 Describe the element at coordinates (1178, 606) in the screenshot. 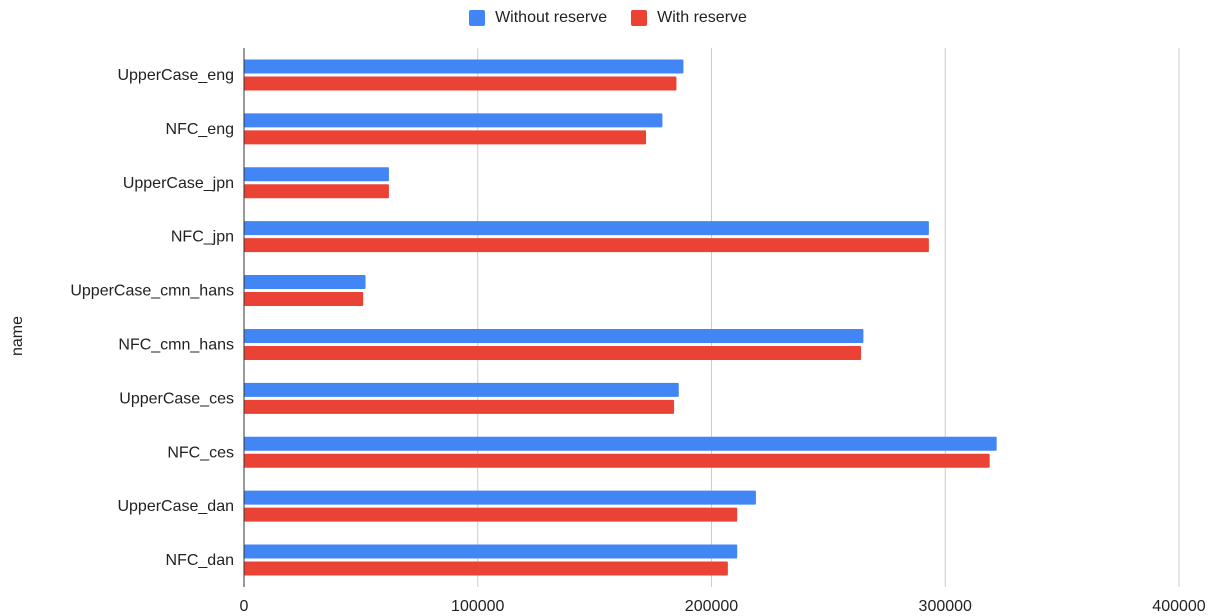

I see `x-tick-label: 400000` at that location.